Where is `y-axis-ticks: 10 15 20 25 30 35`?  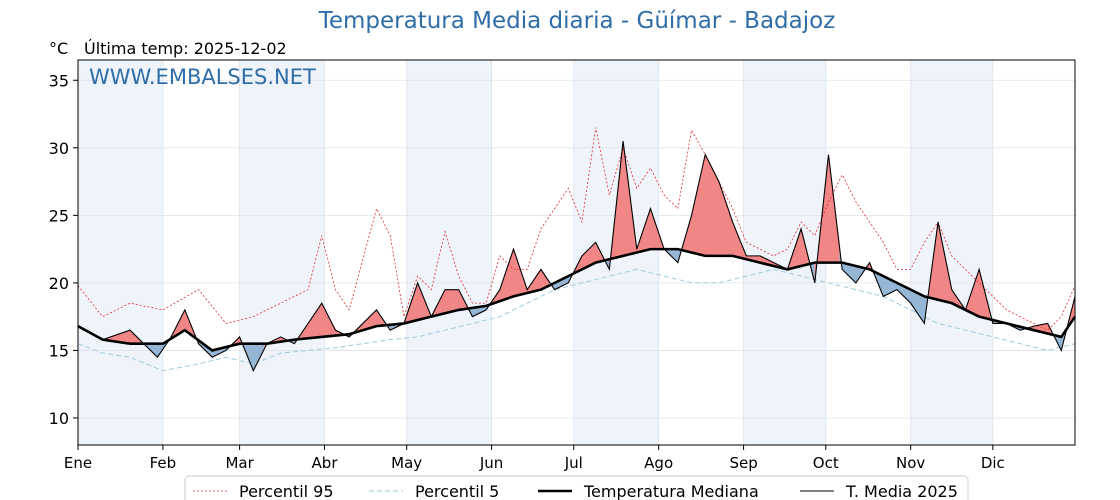
y-axis-ticks: 10 15 20 25 30 35 is located at coordinates (63, 249).